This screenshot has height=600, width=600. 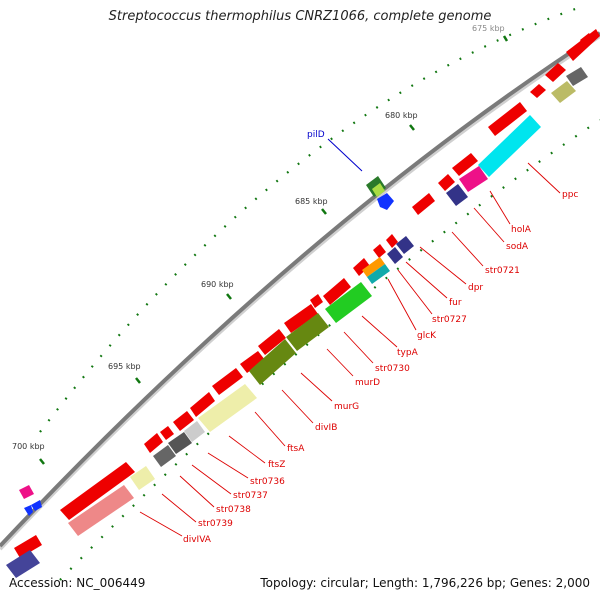 I want to click on feature-box-teal, so click(x=378, y=274).